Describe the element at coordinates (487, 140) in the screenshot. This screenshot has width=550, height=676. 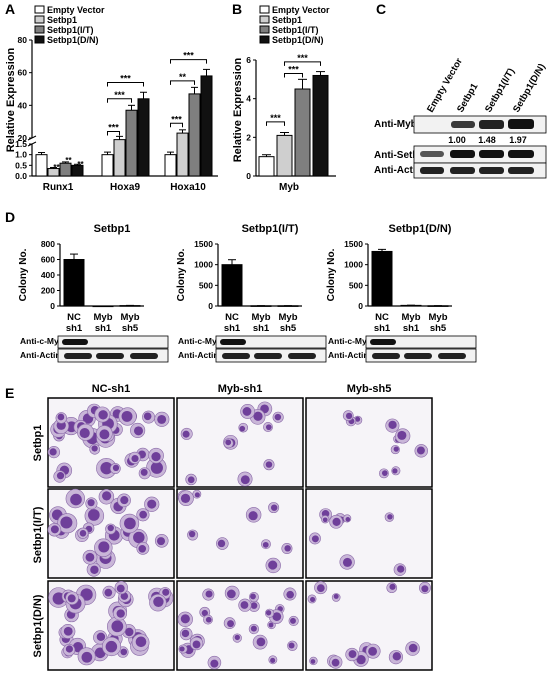
I see `blot-c-quant-2: 1.48` at that location.